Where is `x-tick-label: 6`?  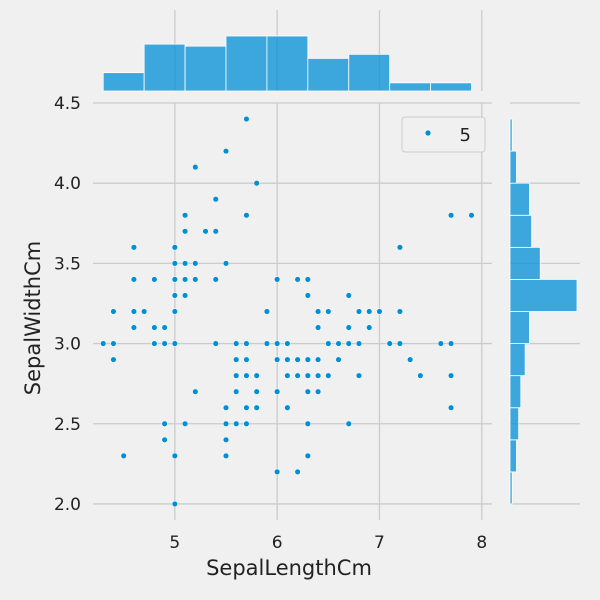 x-tick-label: 6 is located at coordinates (277, 543).